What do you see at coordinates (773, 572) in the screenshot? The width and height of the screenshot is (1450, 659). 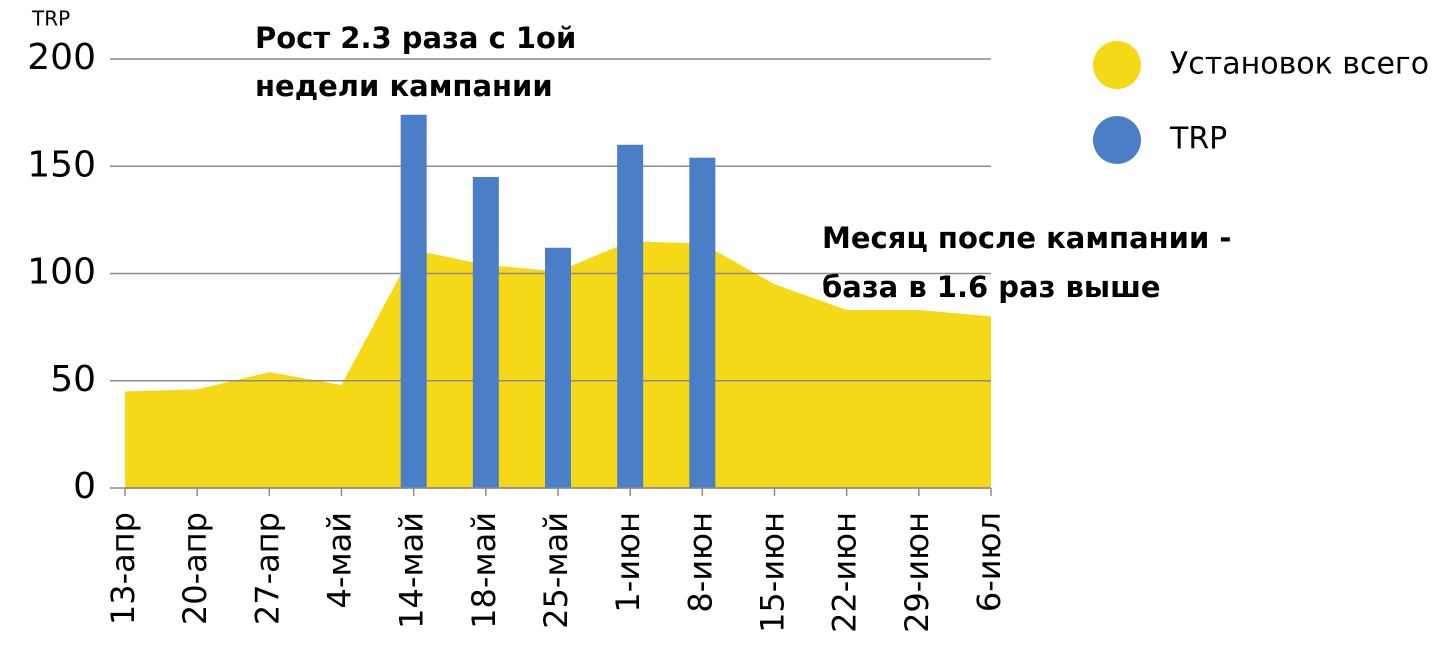 I see `x-tick-label: 15-июн` at bounding box center [773, 572].